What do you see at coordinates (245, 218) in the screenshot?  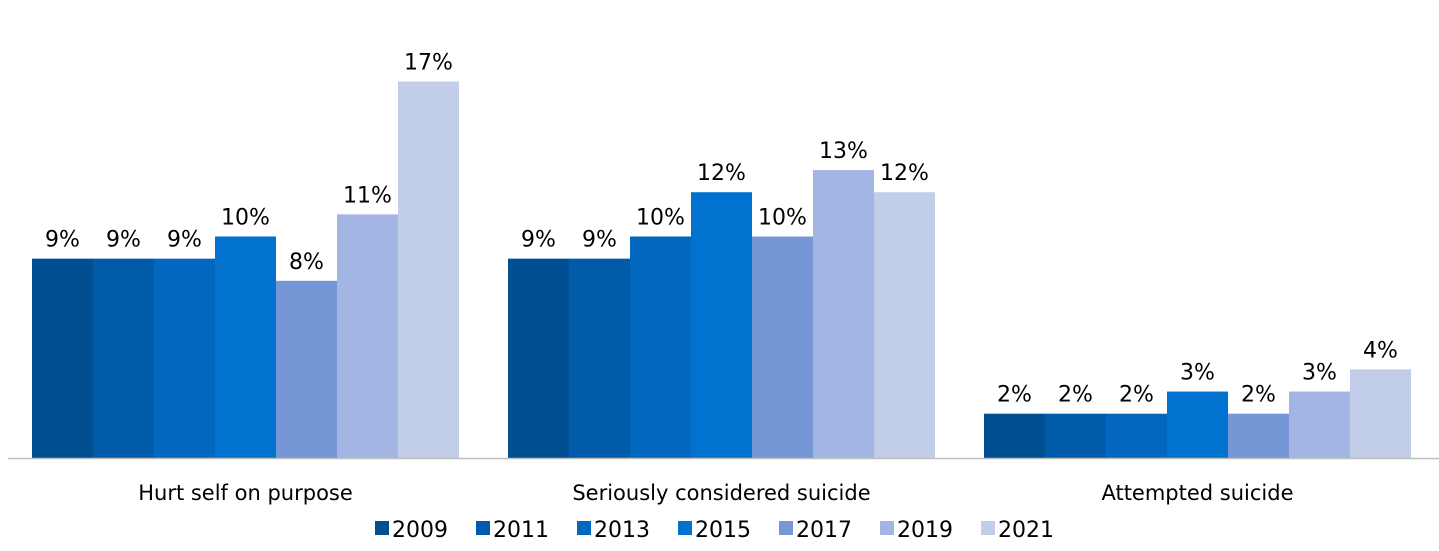 I see `data-label-2015-1: 10%` at bounding box center [245, 218].